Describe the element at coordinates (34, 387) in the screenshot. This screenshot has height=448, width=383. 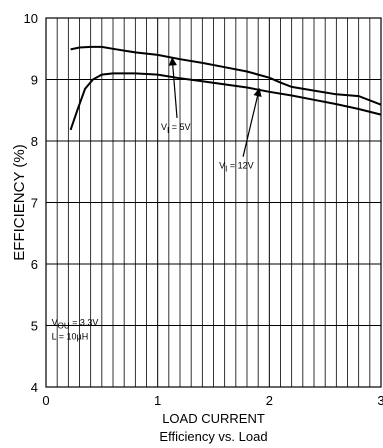
I see `y-tick-label: 4` at that location.